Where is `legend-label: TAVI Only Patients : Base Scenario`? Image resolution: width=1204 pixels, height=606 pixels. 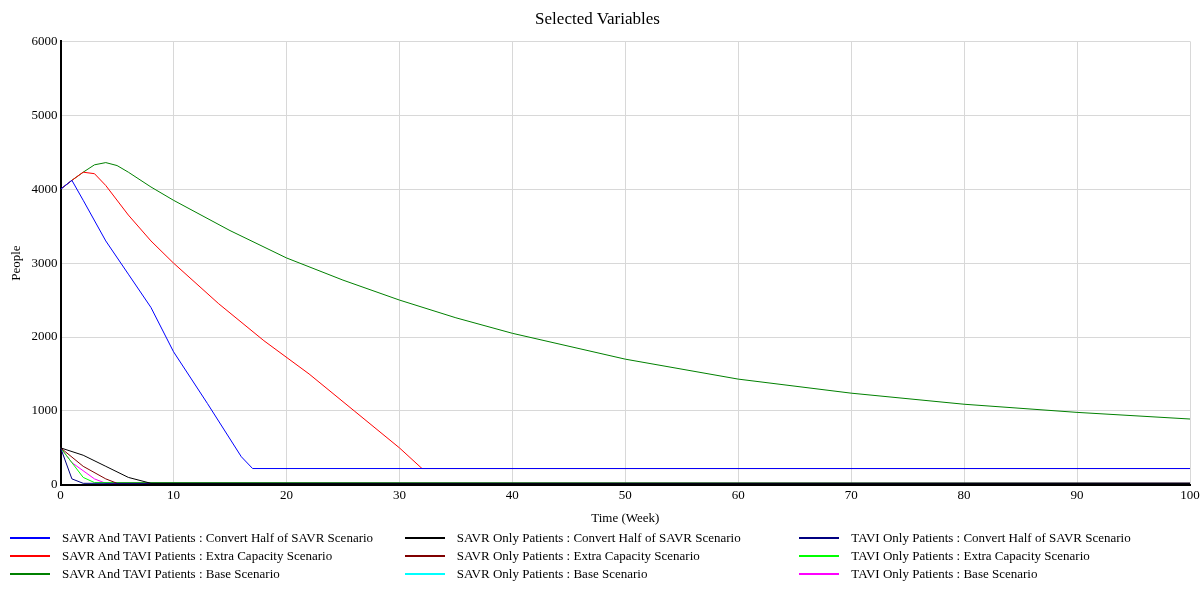 legend-label: TAVI Only Patients : Base Scenario is located at coordinates (944, 574).